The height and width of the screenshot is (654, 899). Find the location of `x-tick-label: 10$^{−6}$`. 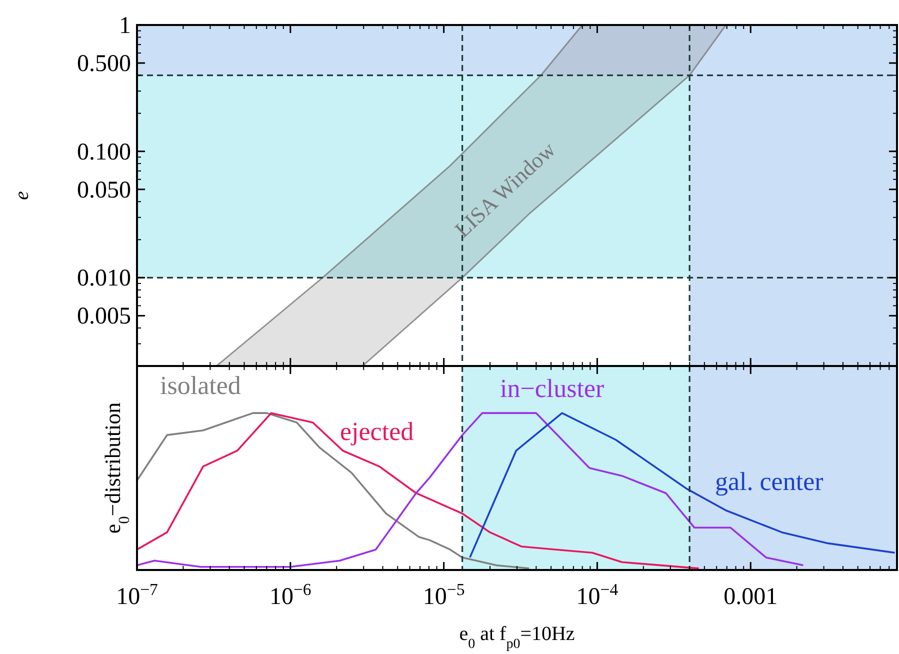

x-tick-label: 10$^{−6}$ is located at coordinates (290, 595).